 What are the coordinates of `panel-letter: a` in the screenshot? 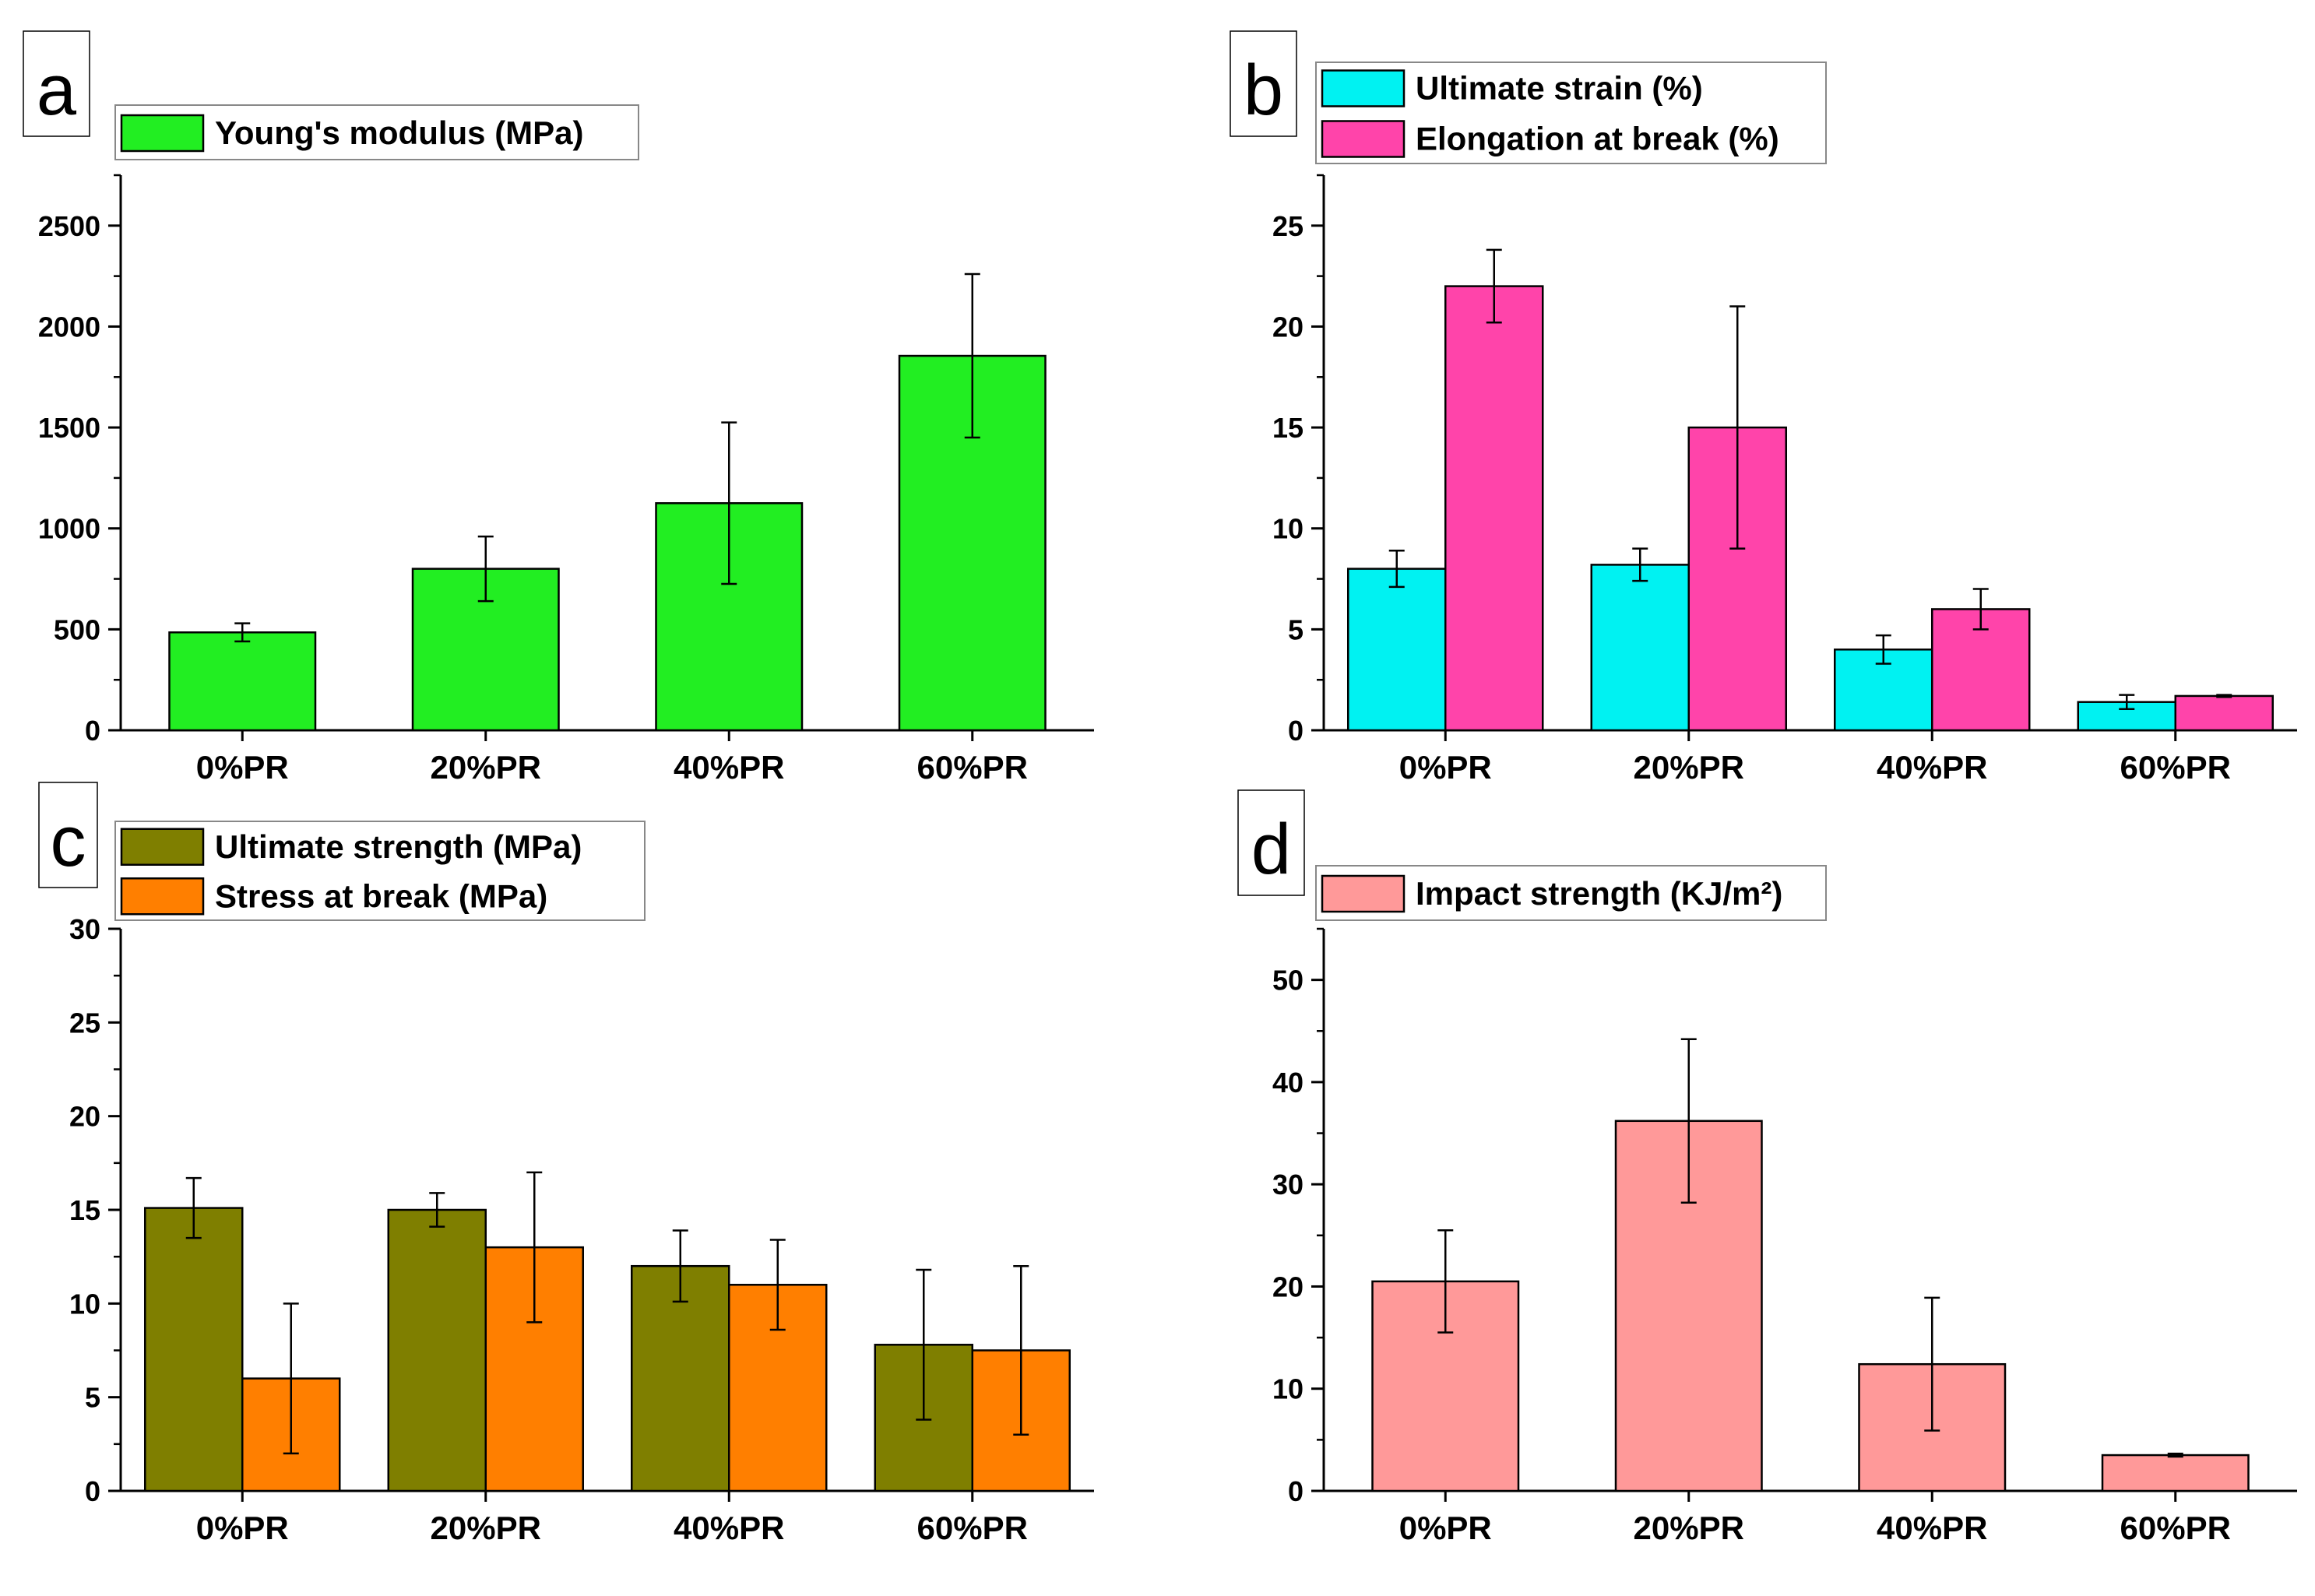 It's located at (57, 90).